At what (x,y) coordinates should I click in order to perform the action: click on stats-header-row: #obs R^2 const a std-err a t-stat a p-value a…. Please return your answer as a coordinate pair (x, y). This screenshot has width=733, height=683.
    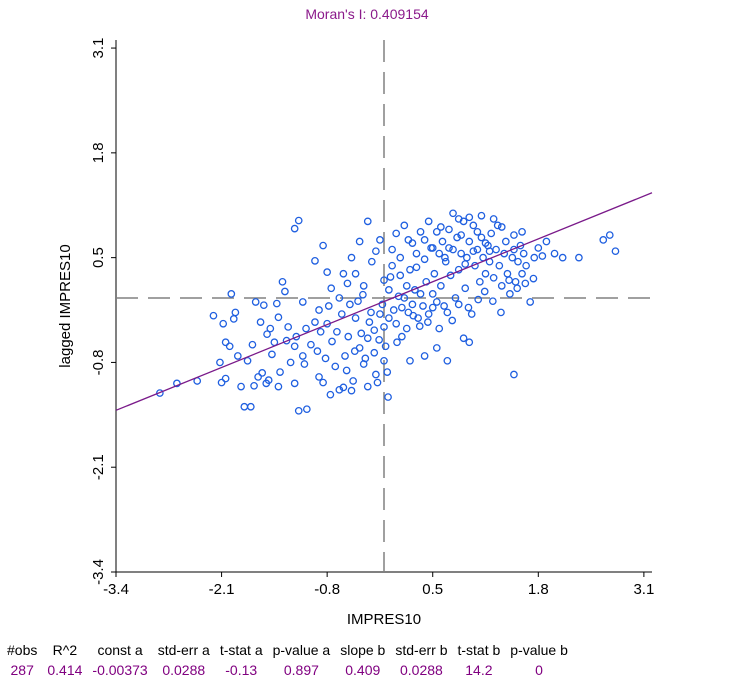
    Looking at the image, I should click on (287, 650).